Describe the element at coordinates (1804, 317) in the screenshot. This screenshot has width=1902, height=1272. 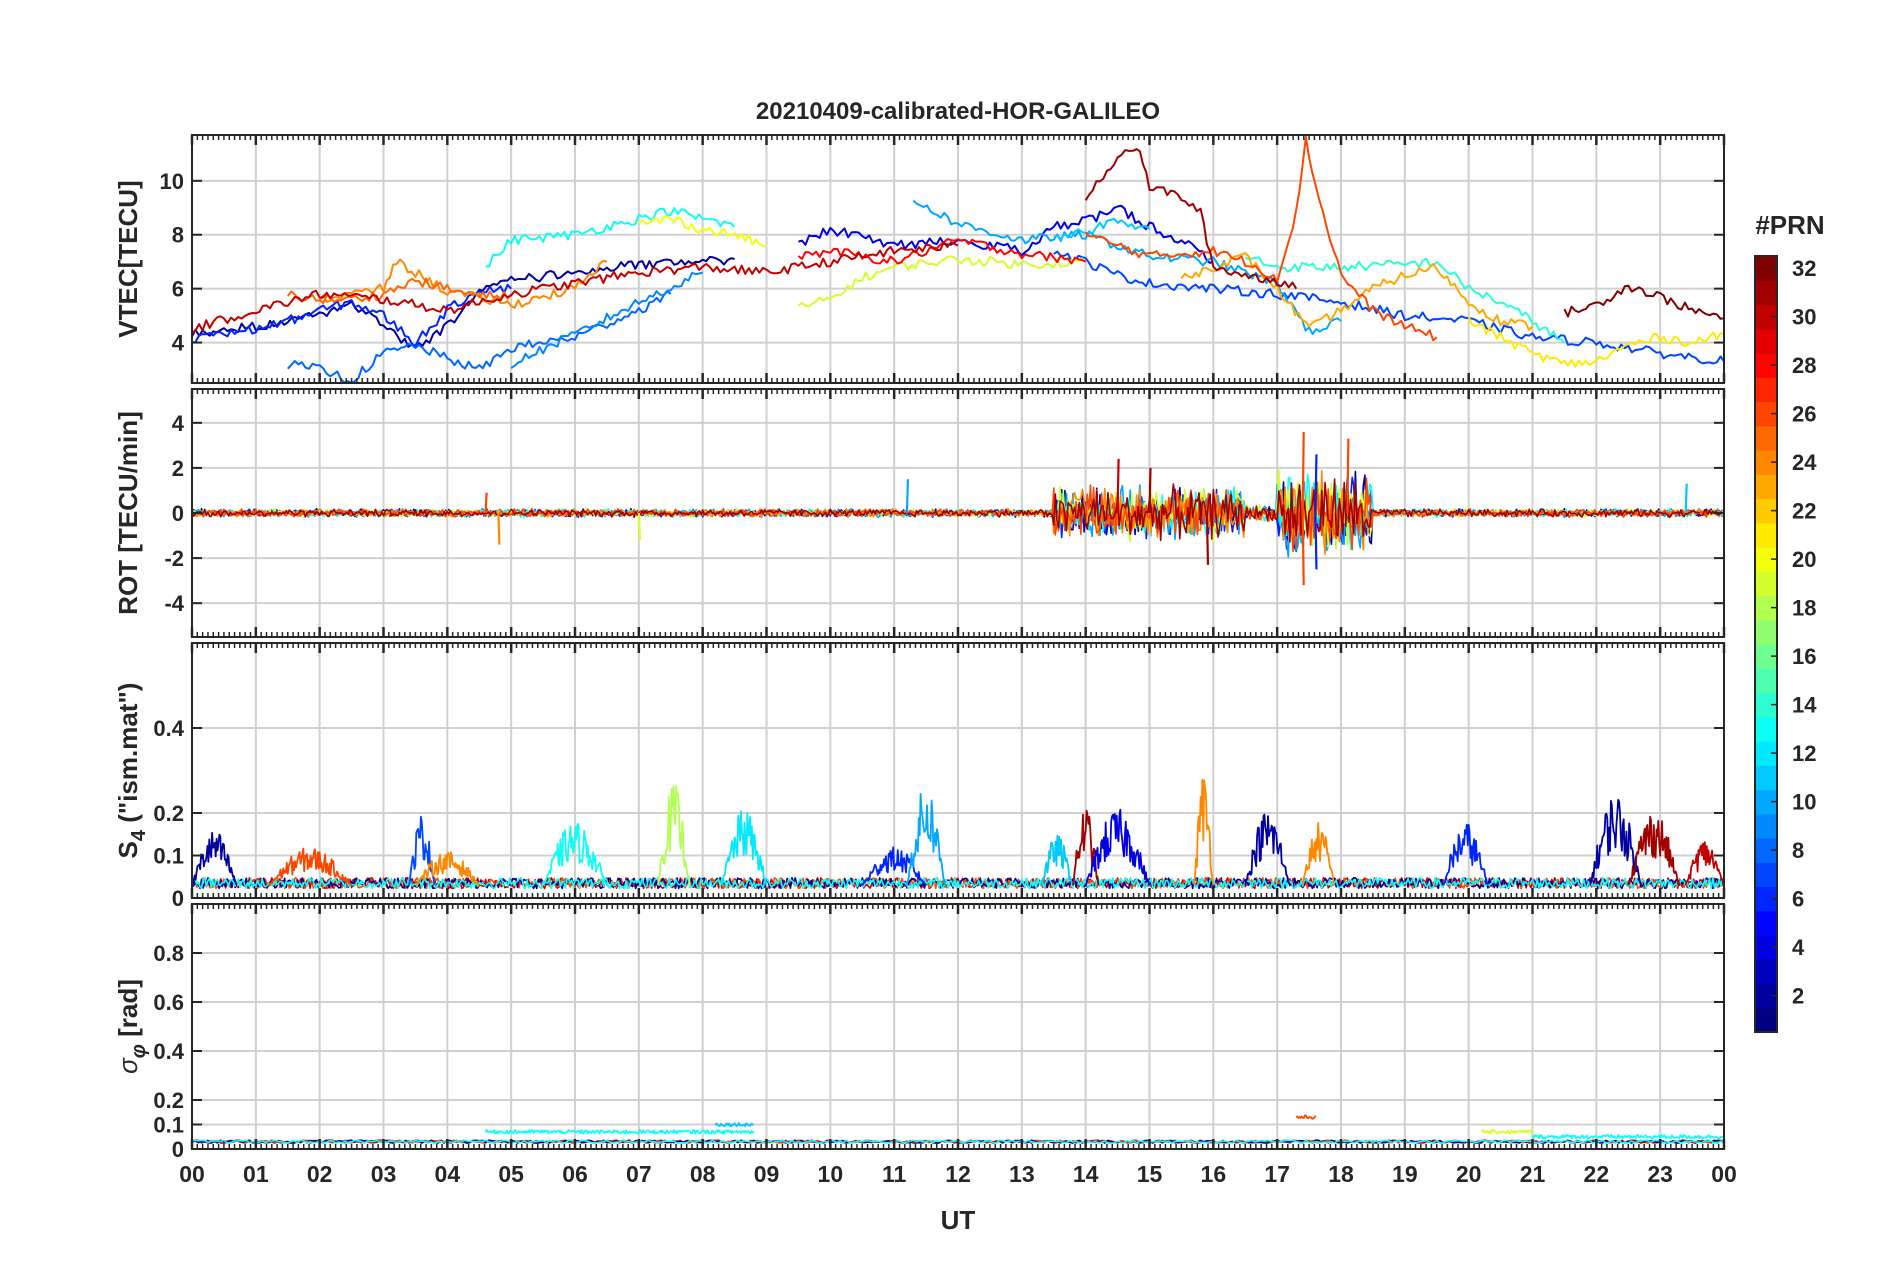
I see `colorbar-tick-label: 30` at that location.